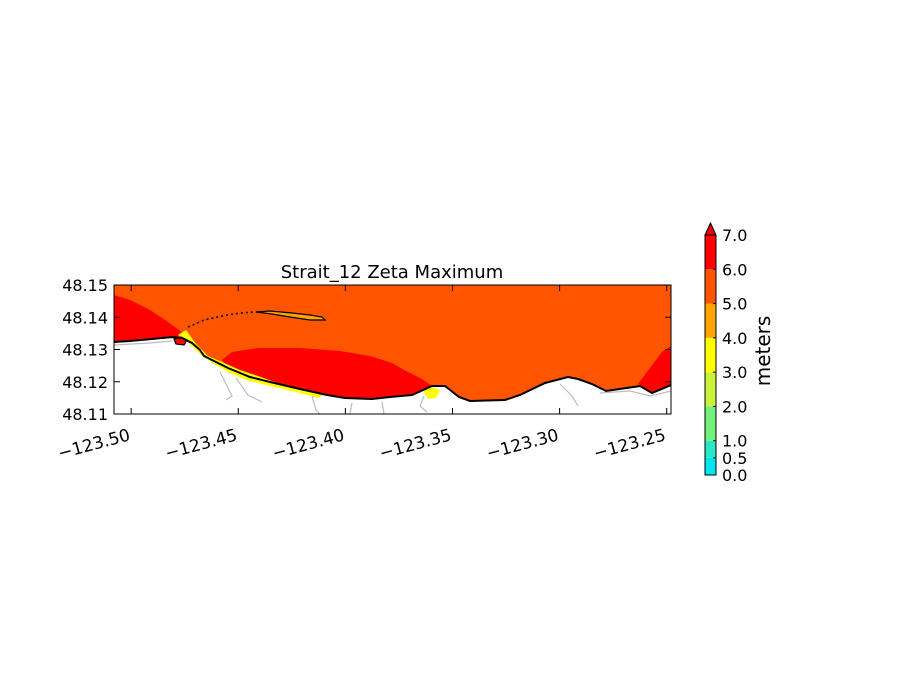 Image resolution: width=900 pixels, height=700 pixels. Describe the element at coordinates (85, 317) in the screenshot. I see `y-tick-label: 48.14` at that location.